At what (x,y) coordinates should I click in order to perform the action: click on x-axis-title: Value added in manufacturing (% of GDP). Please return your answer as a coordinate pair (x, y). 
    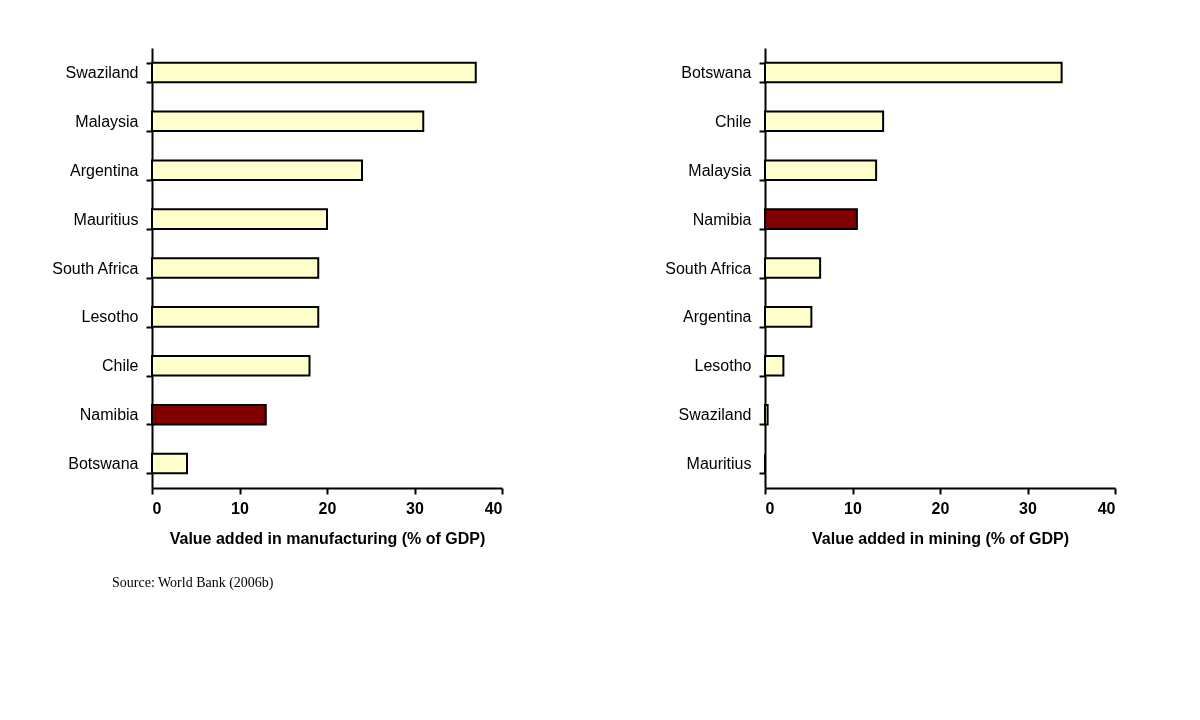
    Looking at the image, I should click on (327, 538).